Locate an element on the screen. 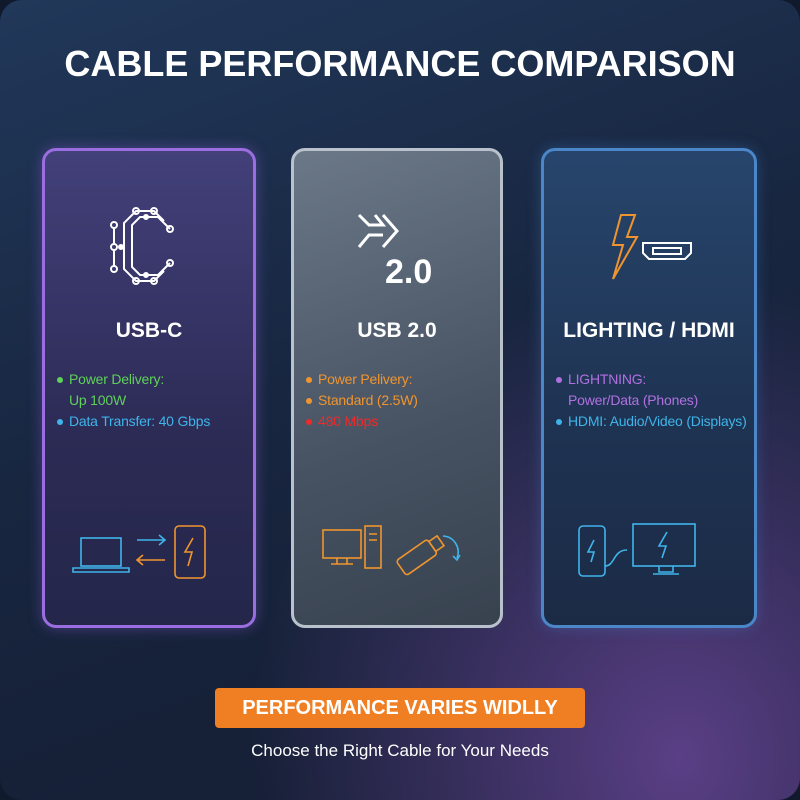 The height and width of the screenshot is (800, 800). subtitle: Choose the Right Cable for Your Needs is located at coordinates (400, 750).